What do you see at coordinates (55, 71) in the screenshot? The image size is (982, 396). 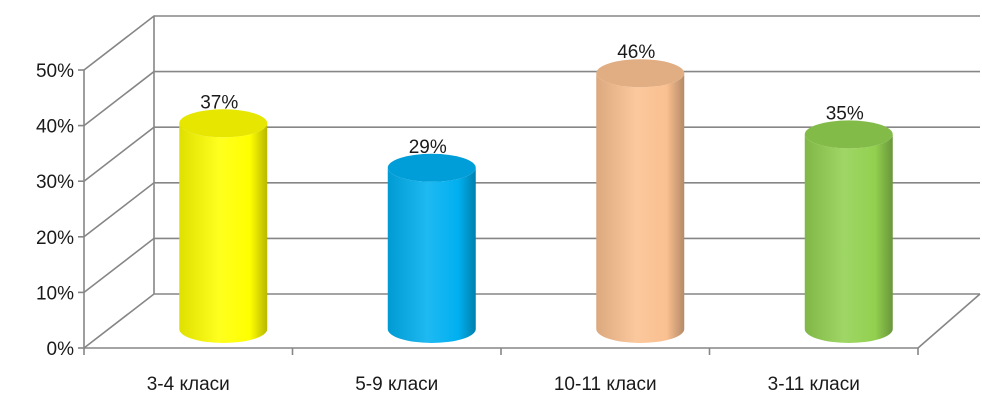 I see `y-tick-label: 50%` at bounding box center [55, 71].